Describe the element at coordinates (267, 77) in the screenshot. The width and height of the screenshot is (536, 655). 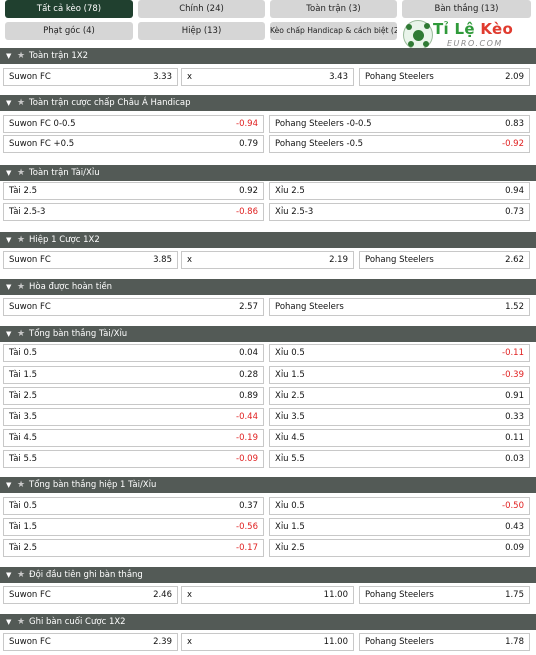
I see `odds-button: x 3.43` at that location.